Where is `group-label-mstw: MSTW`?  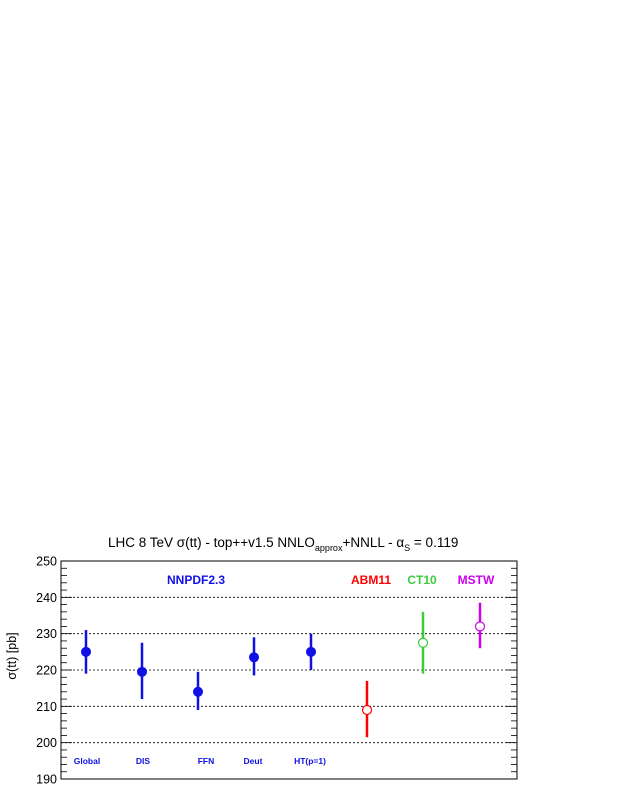
group-label-mstw: MSTW is located at coordinates (476, 580).